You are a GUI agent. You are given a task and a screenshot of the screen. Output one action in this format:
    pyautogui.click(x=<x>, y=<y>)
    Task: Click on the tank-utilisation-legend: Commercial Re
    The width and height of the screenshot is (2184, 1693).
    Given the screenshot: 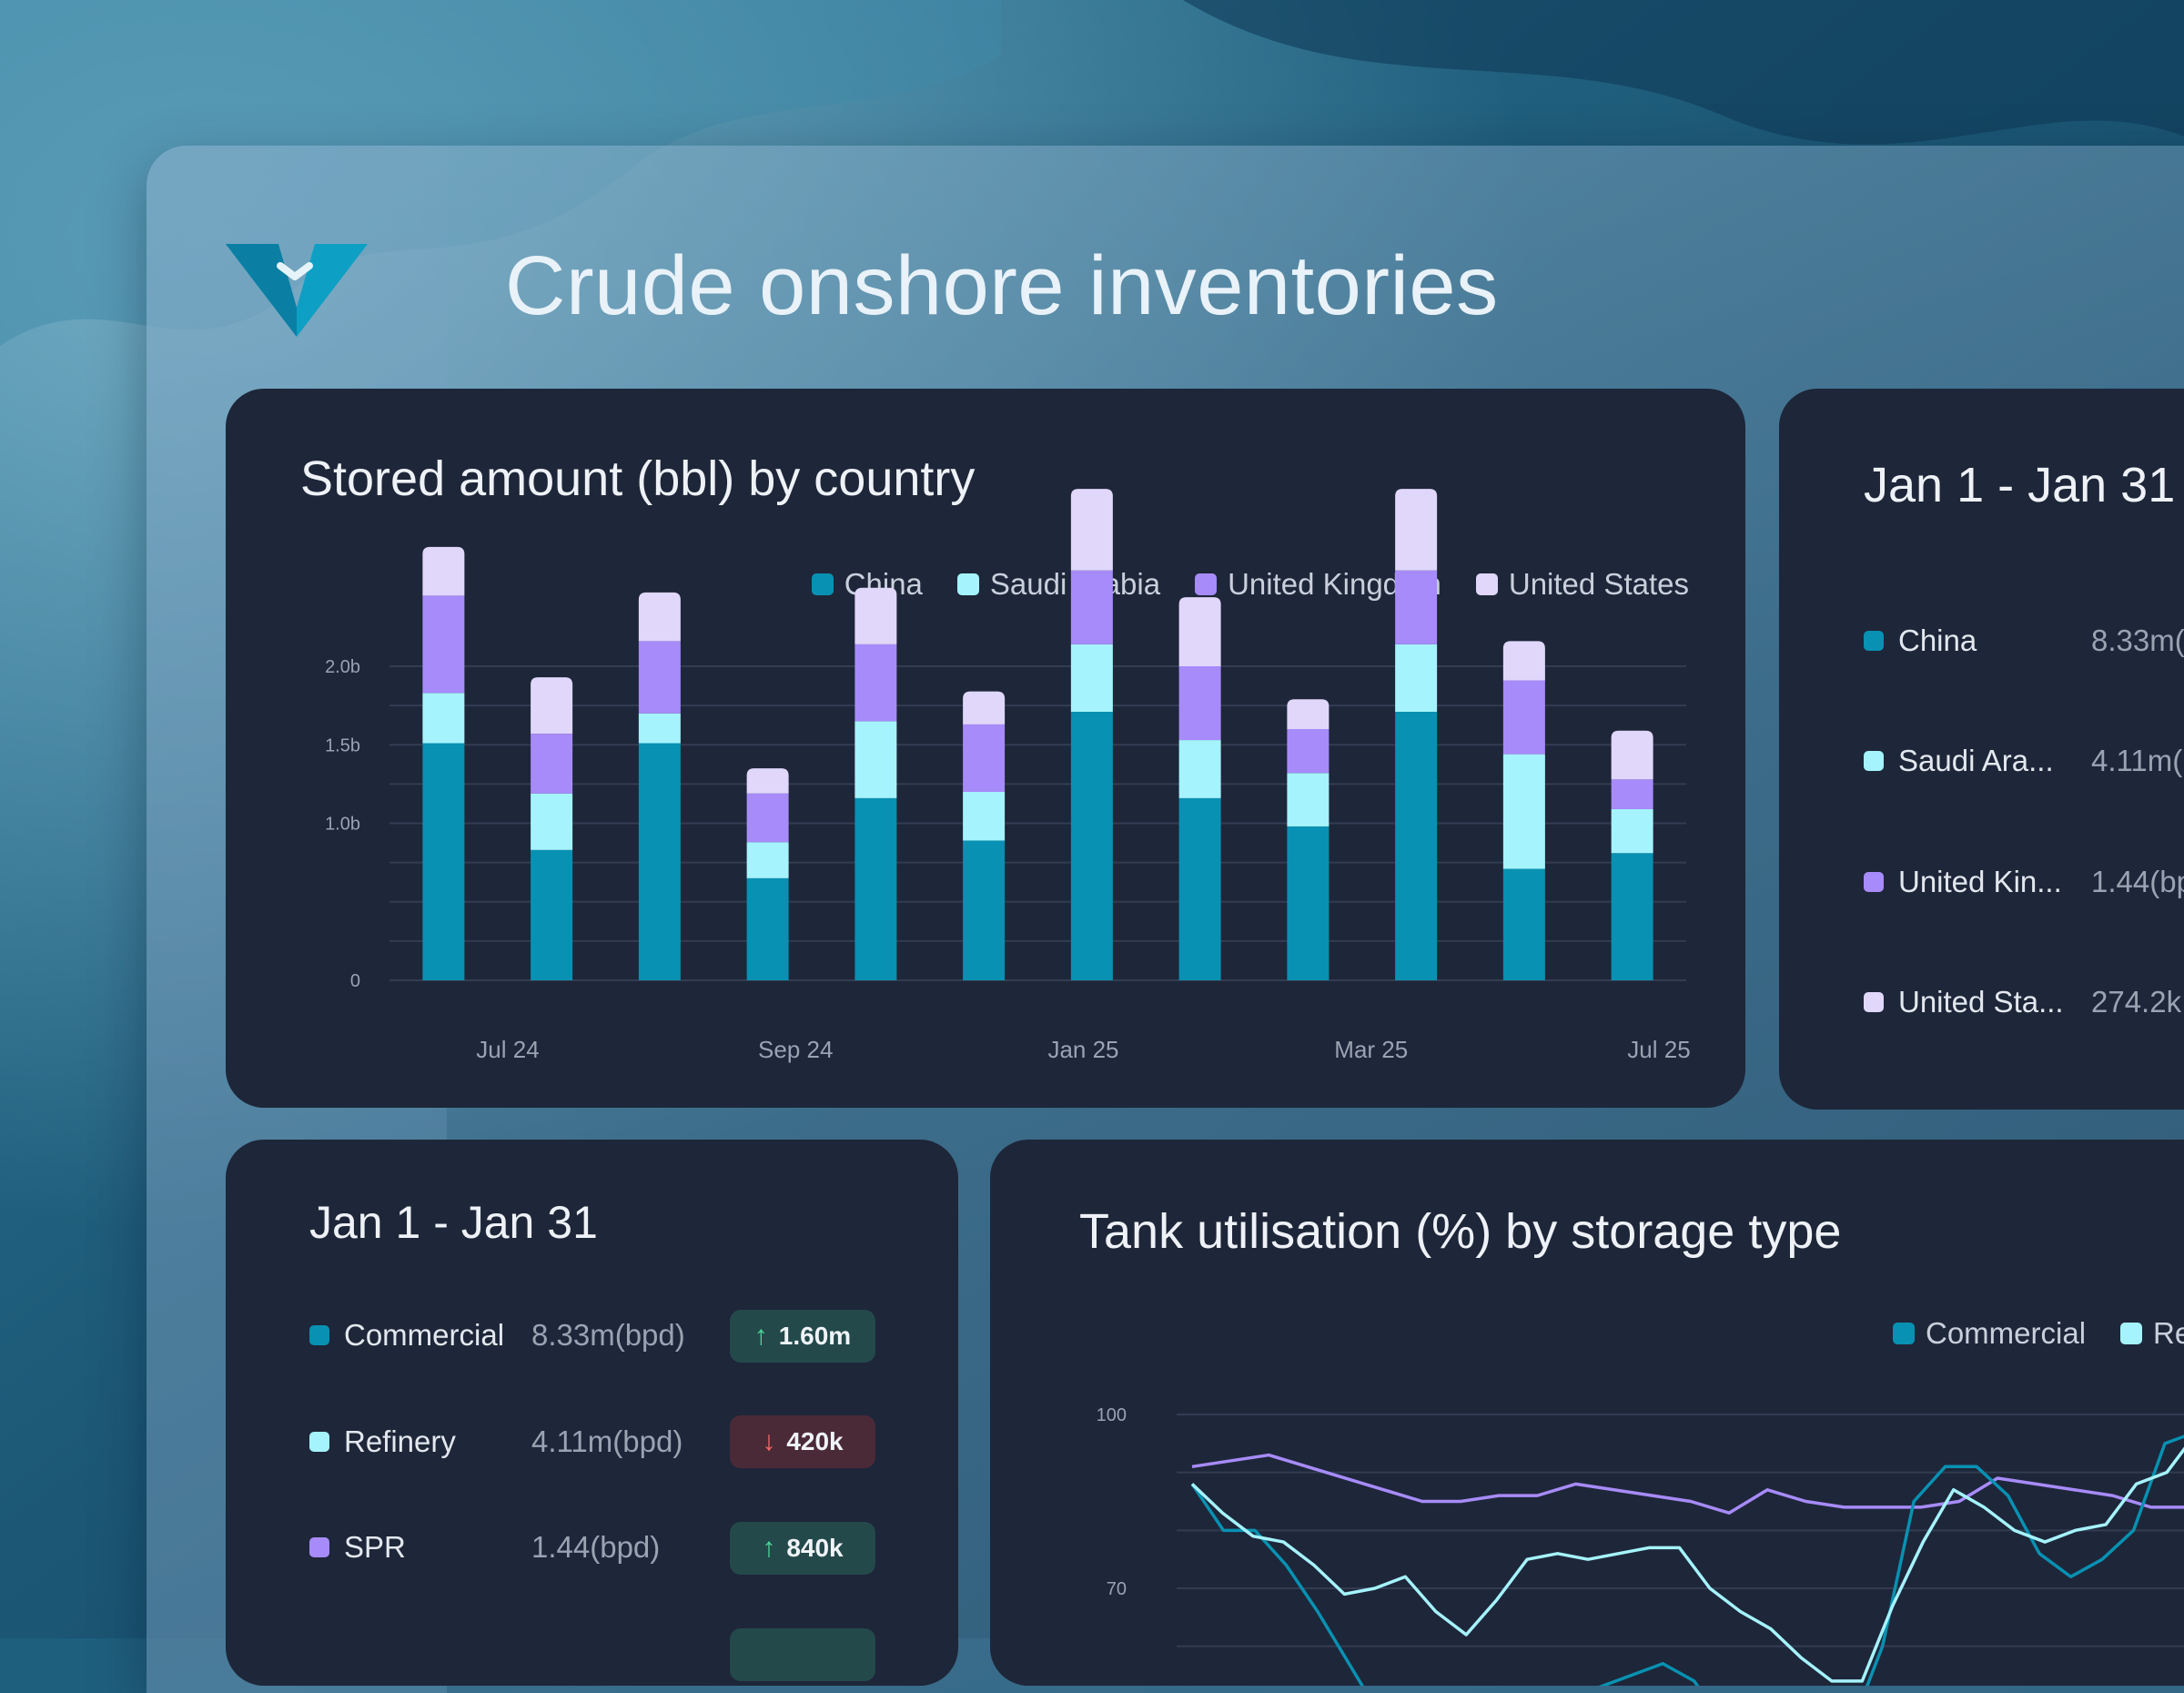 What is the action you would take?
    pyautogui.click(x=2039, y=1333)
    